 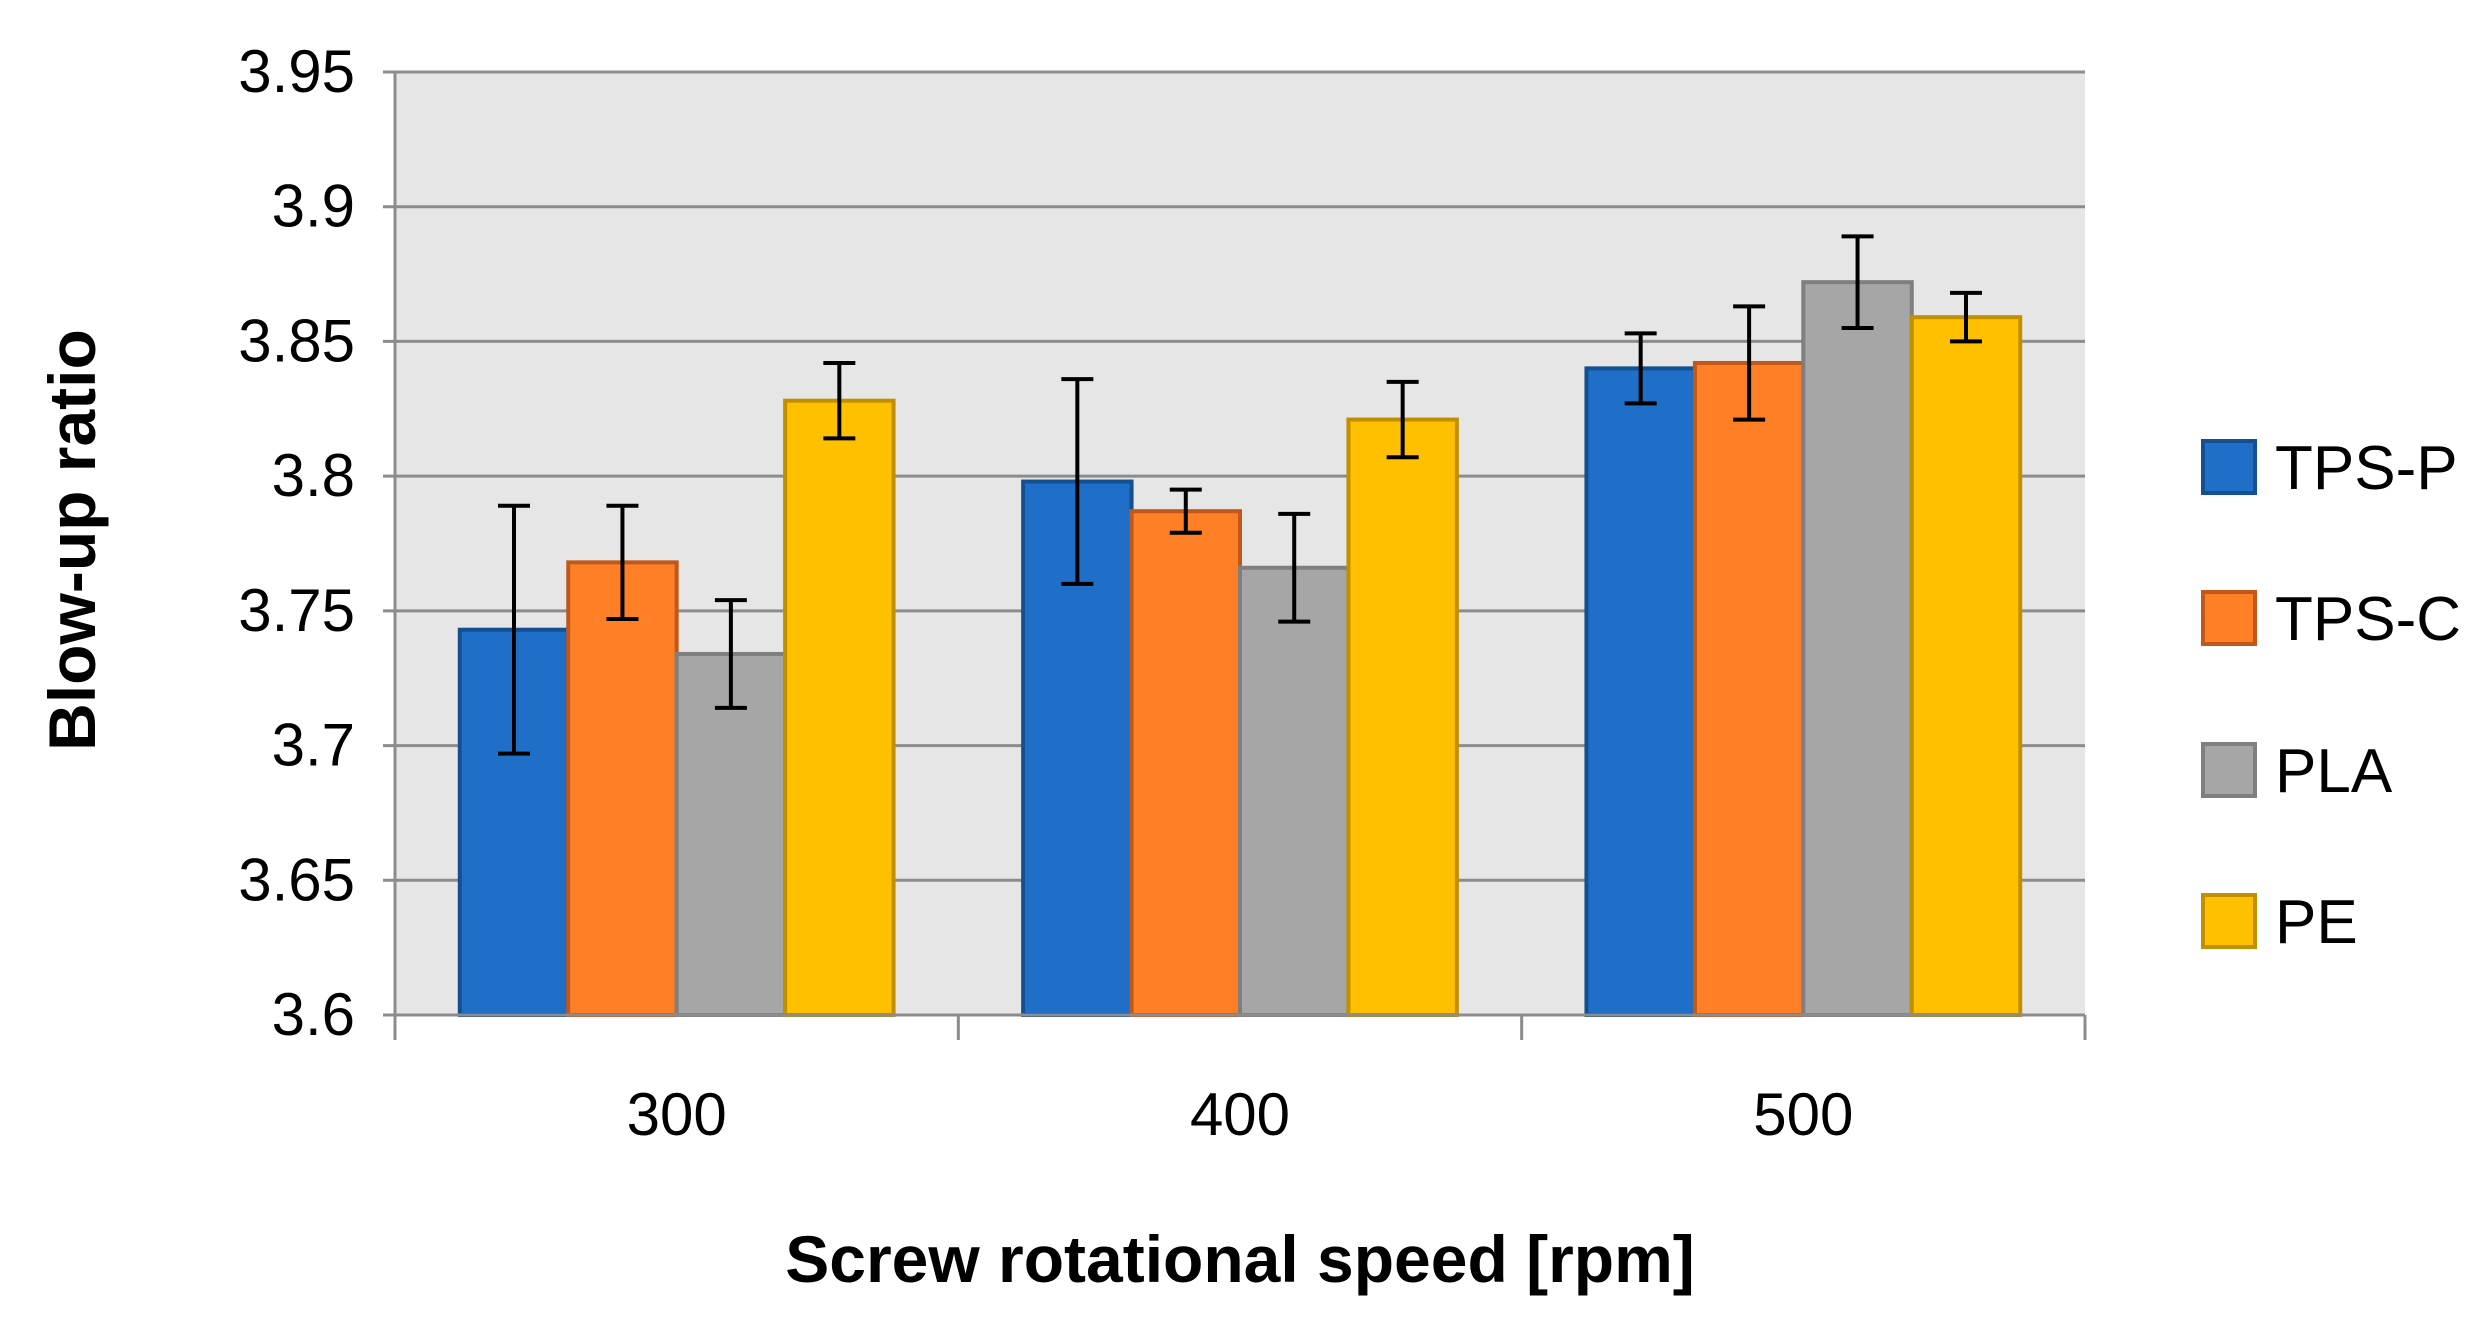 I want to click on legend-label: TPS-P, so click(x=2366, y=468).